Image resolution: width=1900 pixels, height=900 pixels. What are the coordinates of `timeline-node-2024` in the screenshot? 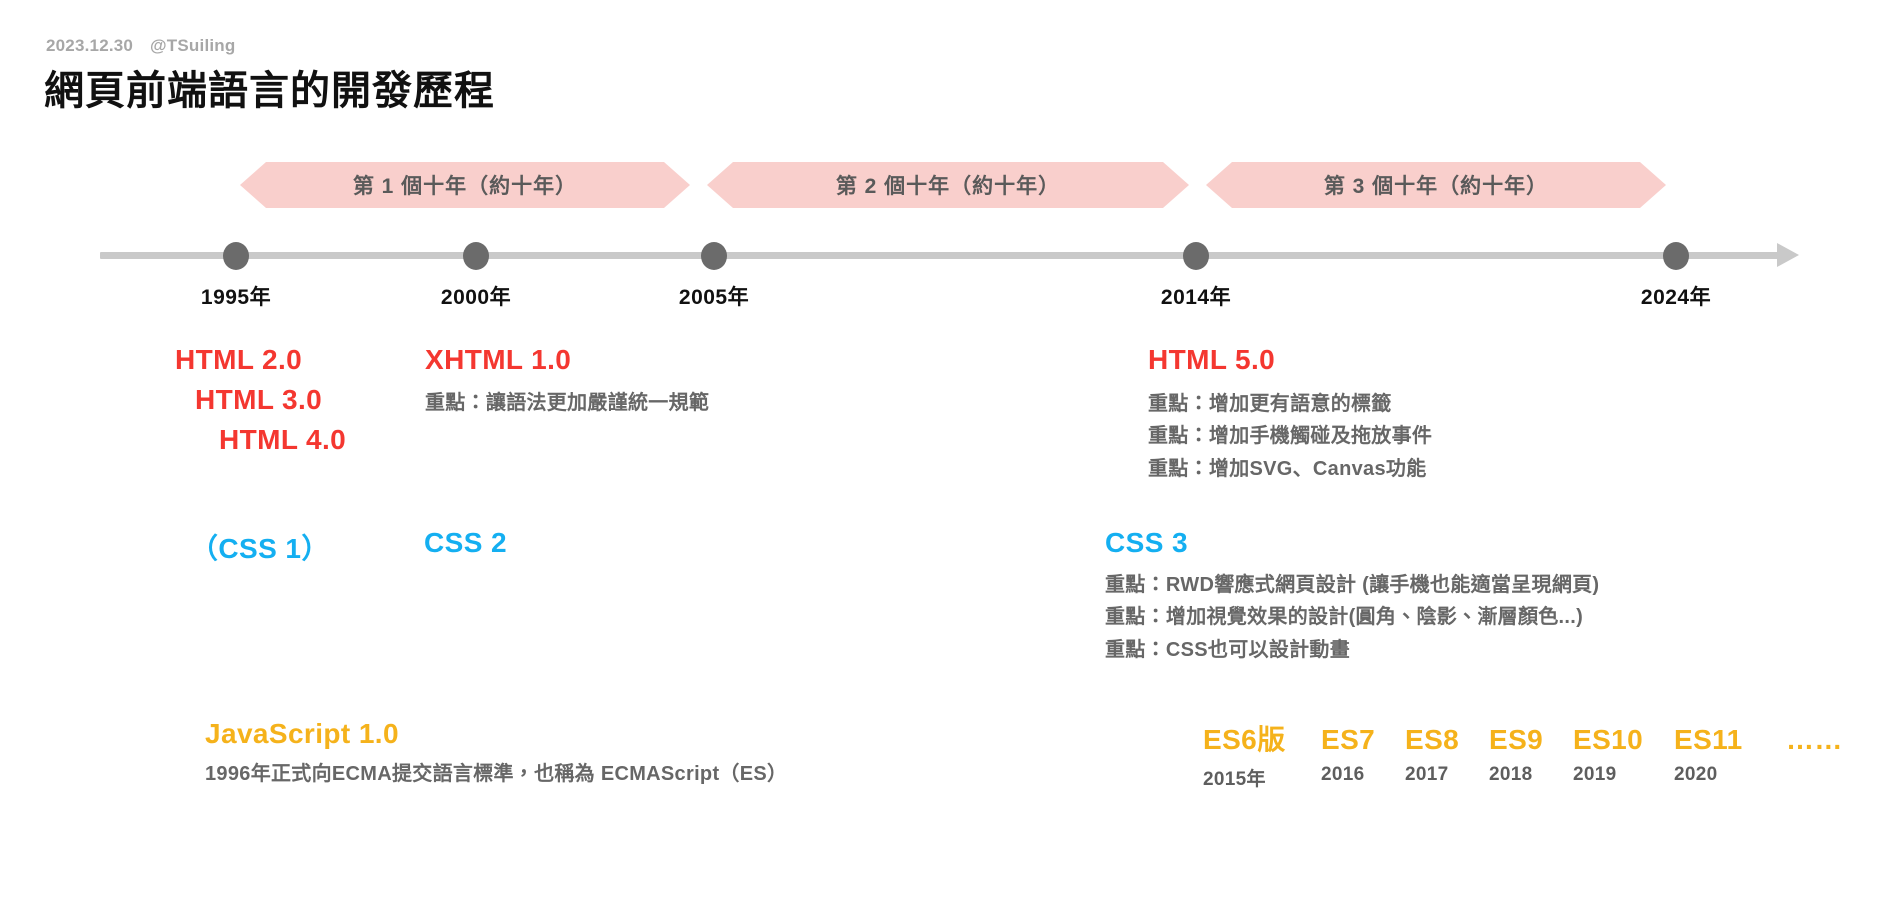 It's located at (1676, 256).